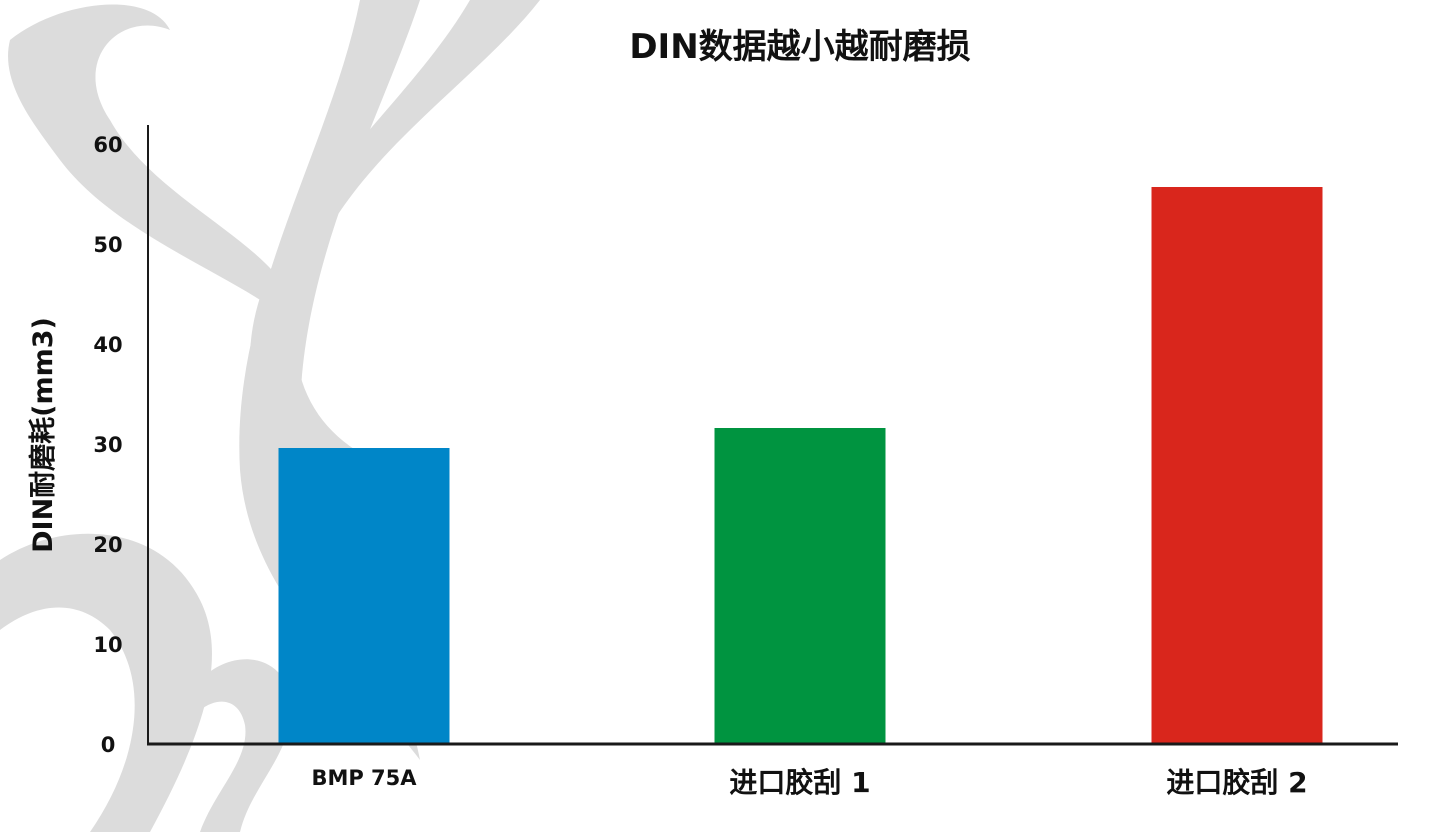  Describe the element at coordinates (799, 47) in the screenshot. I see `chart-title: DIN数据越小越耐磨损` at that location.